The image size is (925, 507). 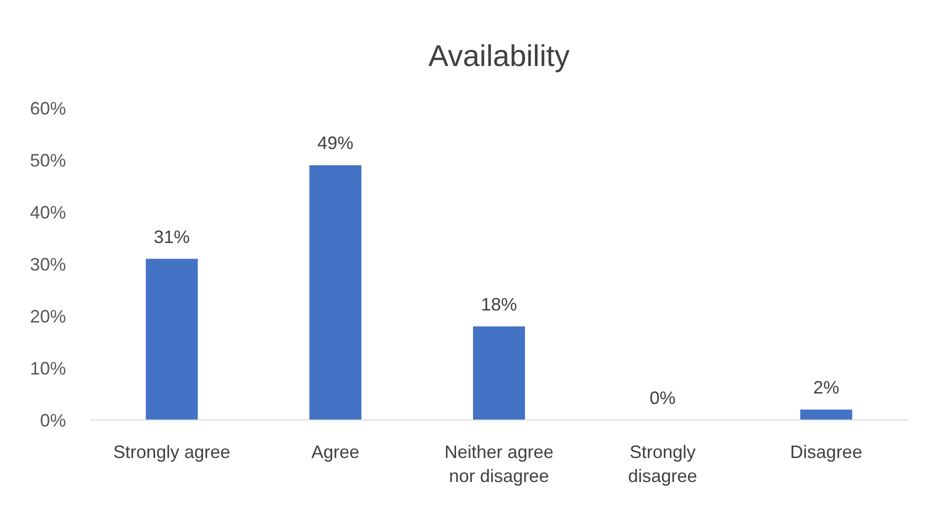 What do you see at coordinates (48, 368) in the screenshot?
I see `y-tick-label: 10%` at bounding box center [48, 368].